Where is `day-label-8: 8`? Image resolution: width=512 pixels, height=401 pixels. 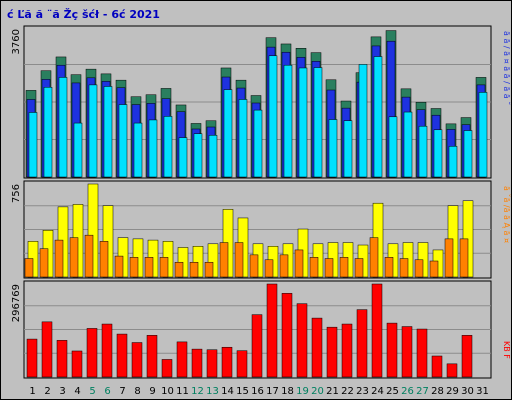 day-label-8: 8 is located at coordinates (137, 391).